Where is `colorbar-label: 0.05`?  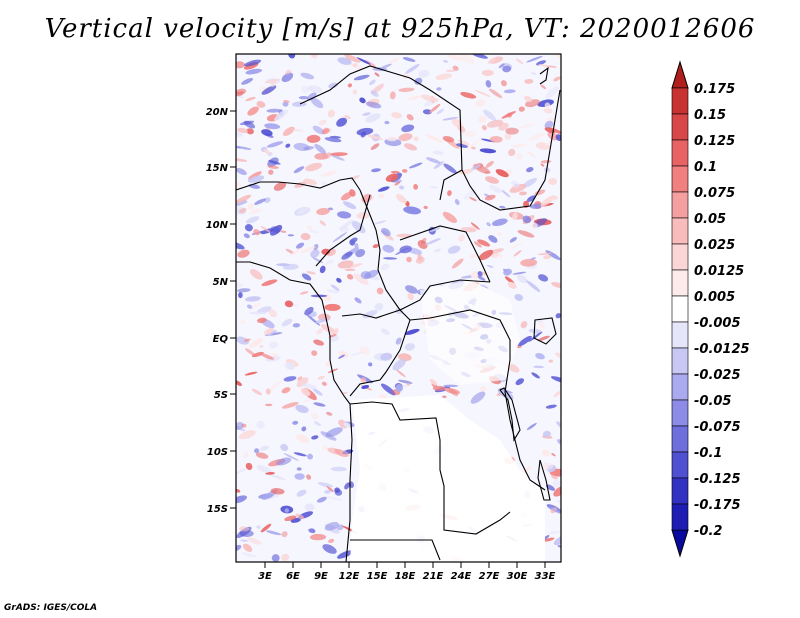
colorbar-label: 0.05 is located at coordinates (710, 219).